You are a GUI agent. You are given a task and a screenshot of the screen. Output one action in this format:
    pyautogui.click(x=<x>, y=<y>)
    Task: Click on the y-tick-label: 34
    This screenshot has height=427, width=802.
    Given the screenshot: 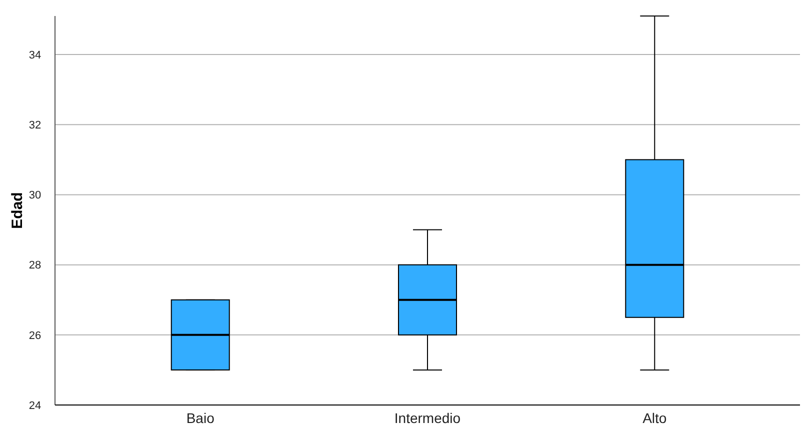 What is the action you would take?
    pyautogui.click(x=35, y=55)
    